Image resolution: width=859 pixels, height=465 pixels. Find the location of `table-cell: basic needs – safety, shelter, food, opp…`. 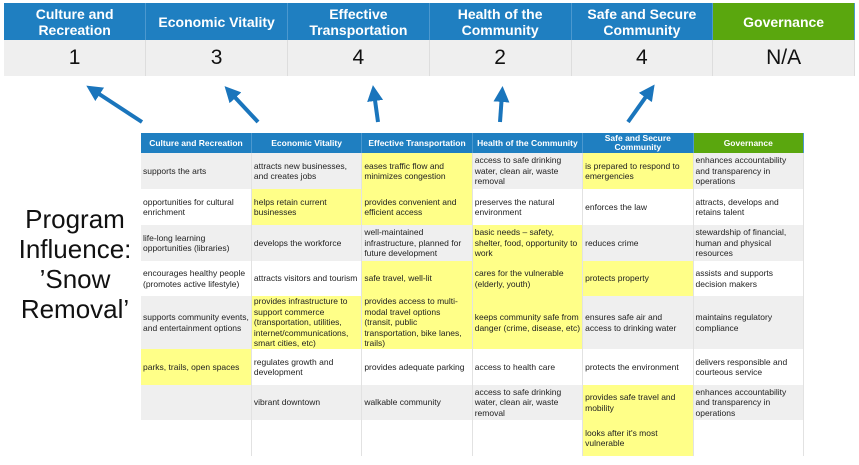

table-cell: basic needs – safety, shelter, food, opp… is located at coordinates (528, 243).